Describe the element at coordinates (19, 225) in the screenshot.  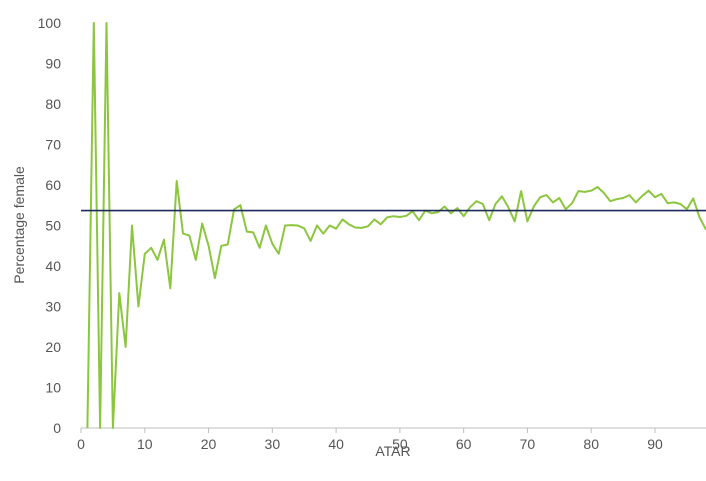
I see `y-axis-title: Percentage female` at that location.